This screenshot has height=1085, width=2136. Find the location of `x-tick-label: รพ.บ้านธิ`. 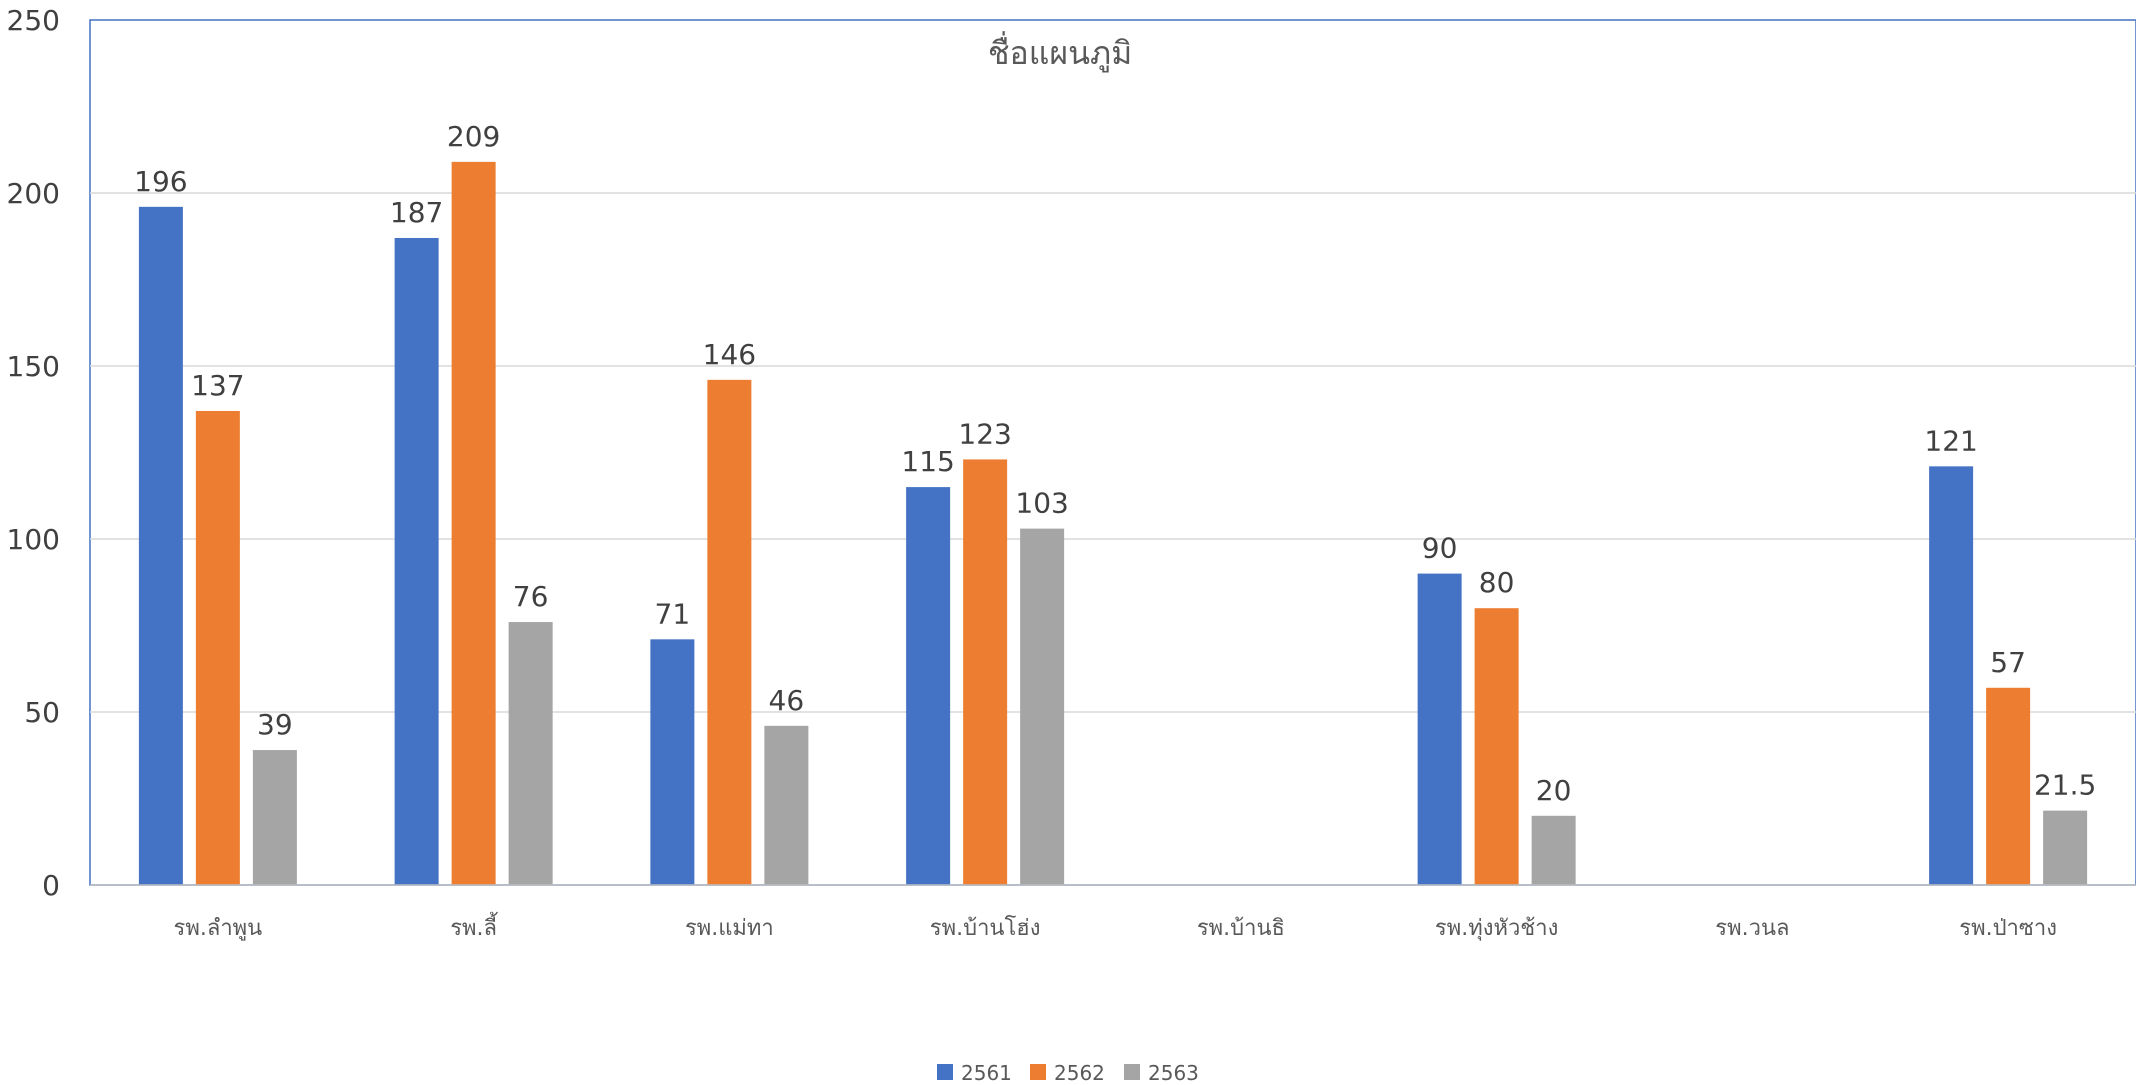

x-tick-label: รพ.บ้านธิ is located at coordinates (1241, 928).